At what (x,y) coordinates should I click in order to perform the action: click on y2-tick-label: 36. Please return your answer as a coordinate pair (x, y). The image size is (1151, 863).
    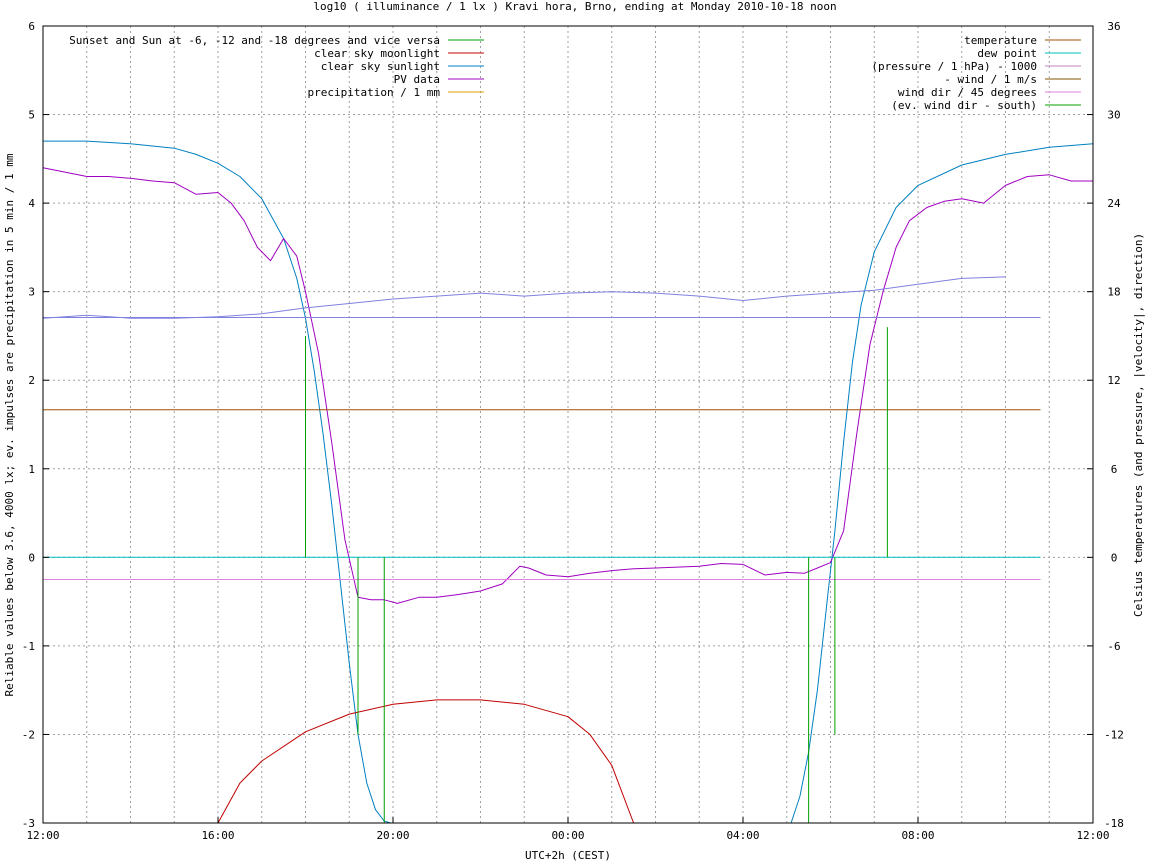
    Looking at the image, I should click on (1113, 26).